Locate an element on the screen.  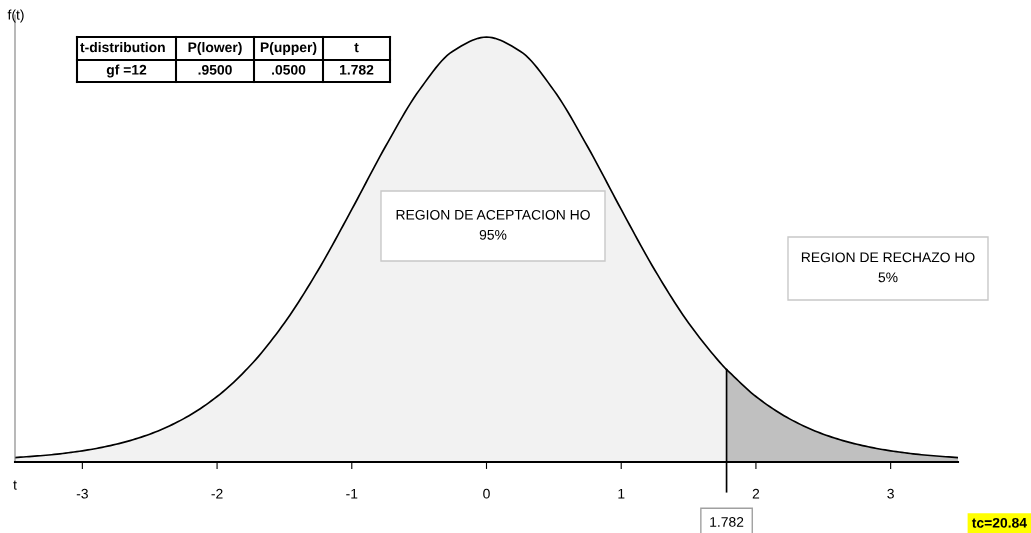
x-tick-label: 2 is located at coordinates (756, 493).